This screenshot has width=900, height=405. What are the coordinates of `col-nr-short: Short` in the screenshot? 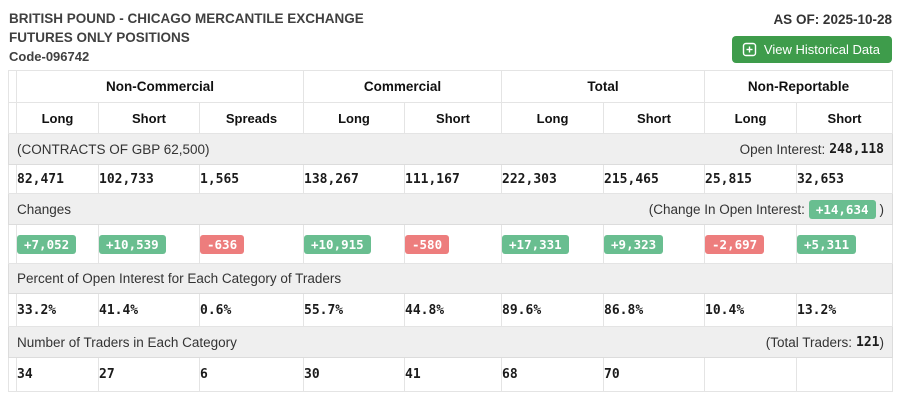 It's located at (845, 118).